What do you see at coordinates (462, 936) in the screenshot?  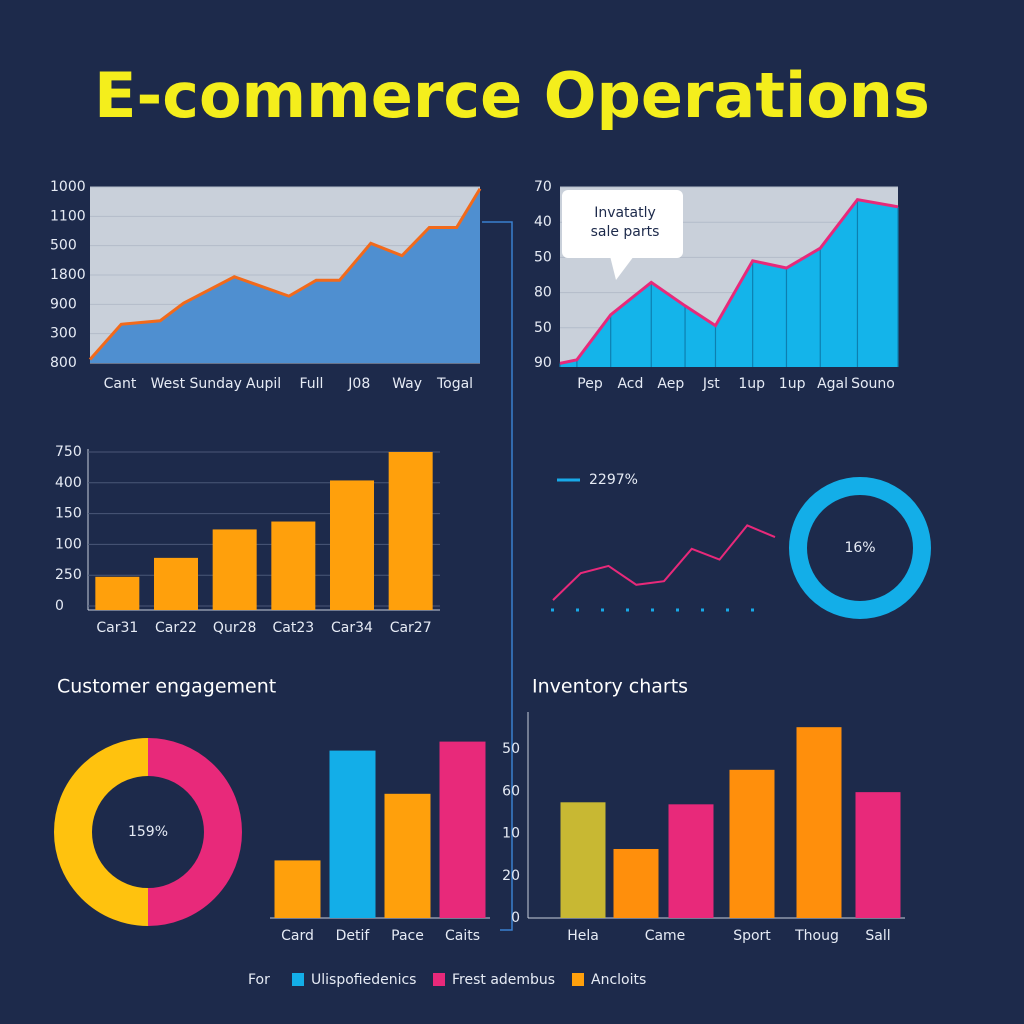 I see `x-tick-label: Caits` at bounding box center [462, 936].